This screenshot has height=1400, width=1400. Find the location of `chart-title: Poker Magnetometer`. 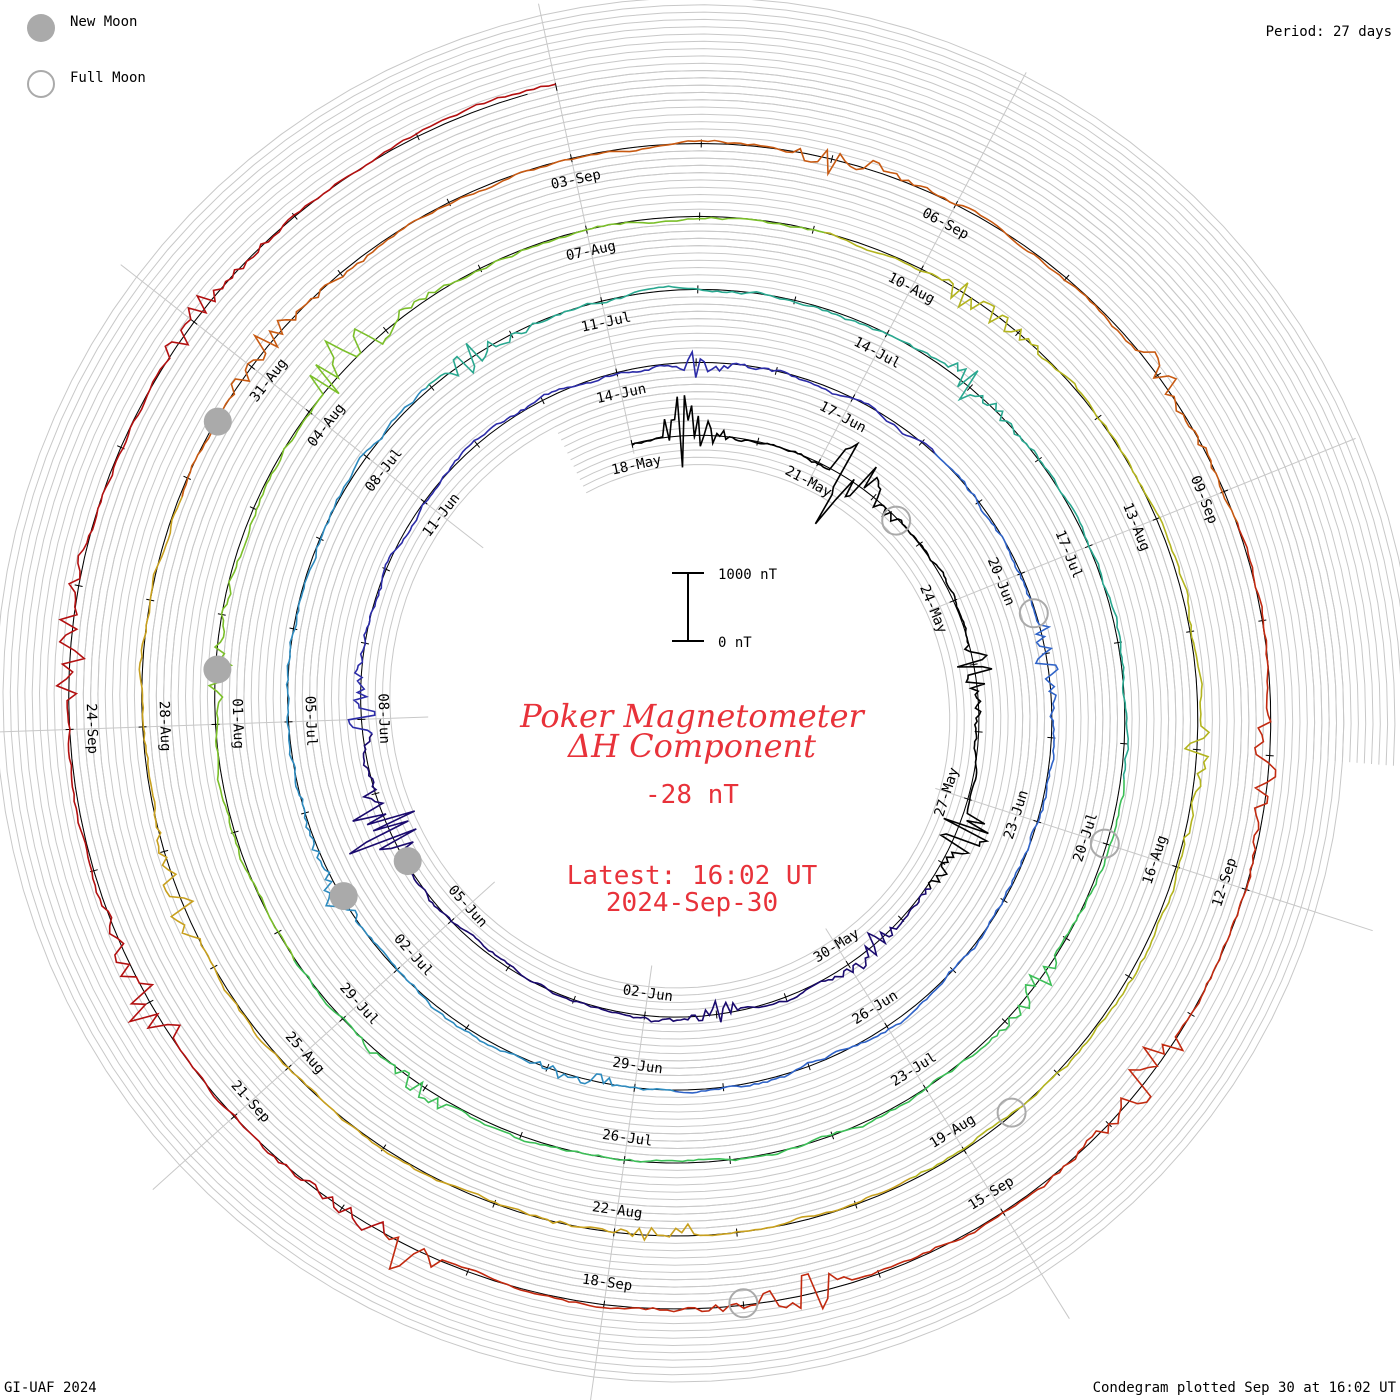

chart-title: Poker Magnetometer is located at coordinates (692, 716).